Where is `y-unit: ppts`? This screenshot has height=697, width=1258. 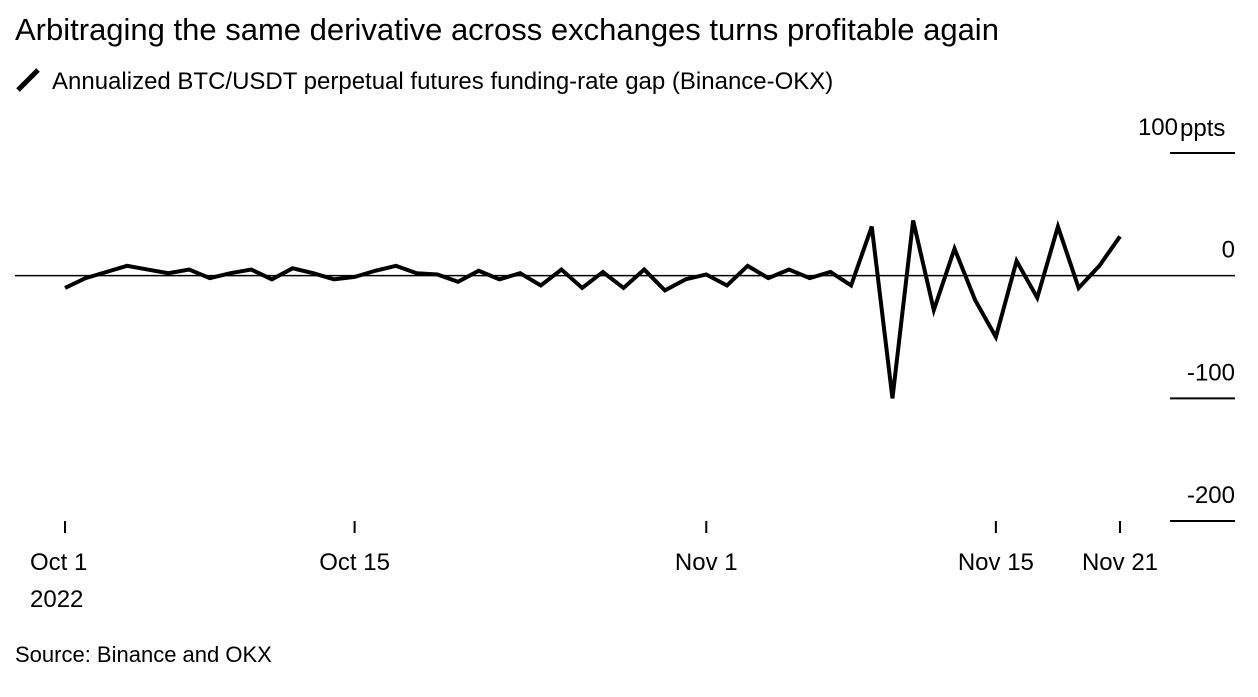
y-unit: ppts is located at coordinates (1202, 128).